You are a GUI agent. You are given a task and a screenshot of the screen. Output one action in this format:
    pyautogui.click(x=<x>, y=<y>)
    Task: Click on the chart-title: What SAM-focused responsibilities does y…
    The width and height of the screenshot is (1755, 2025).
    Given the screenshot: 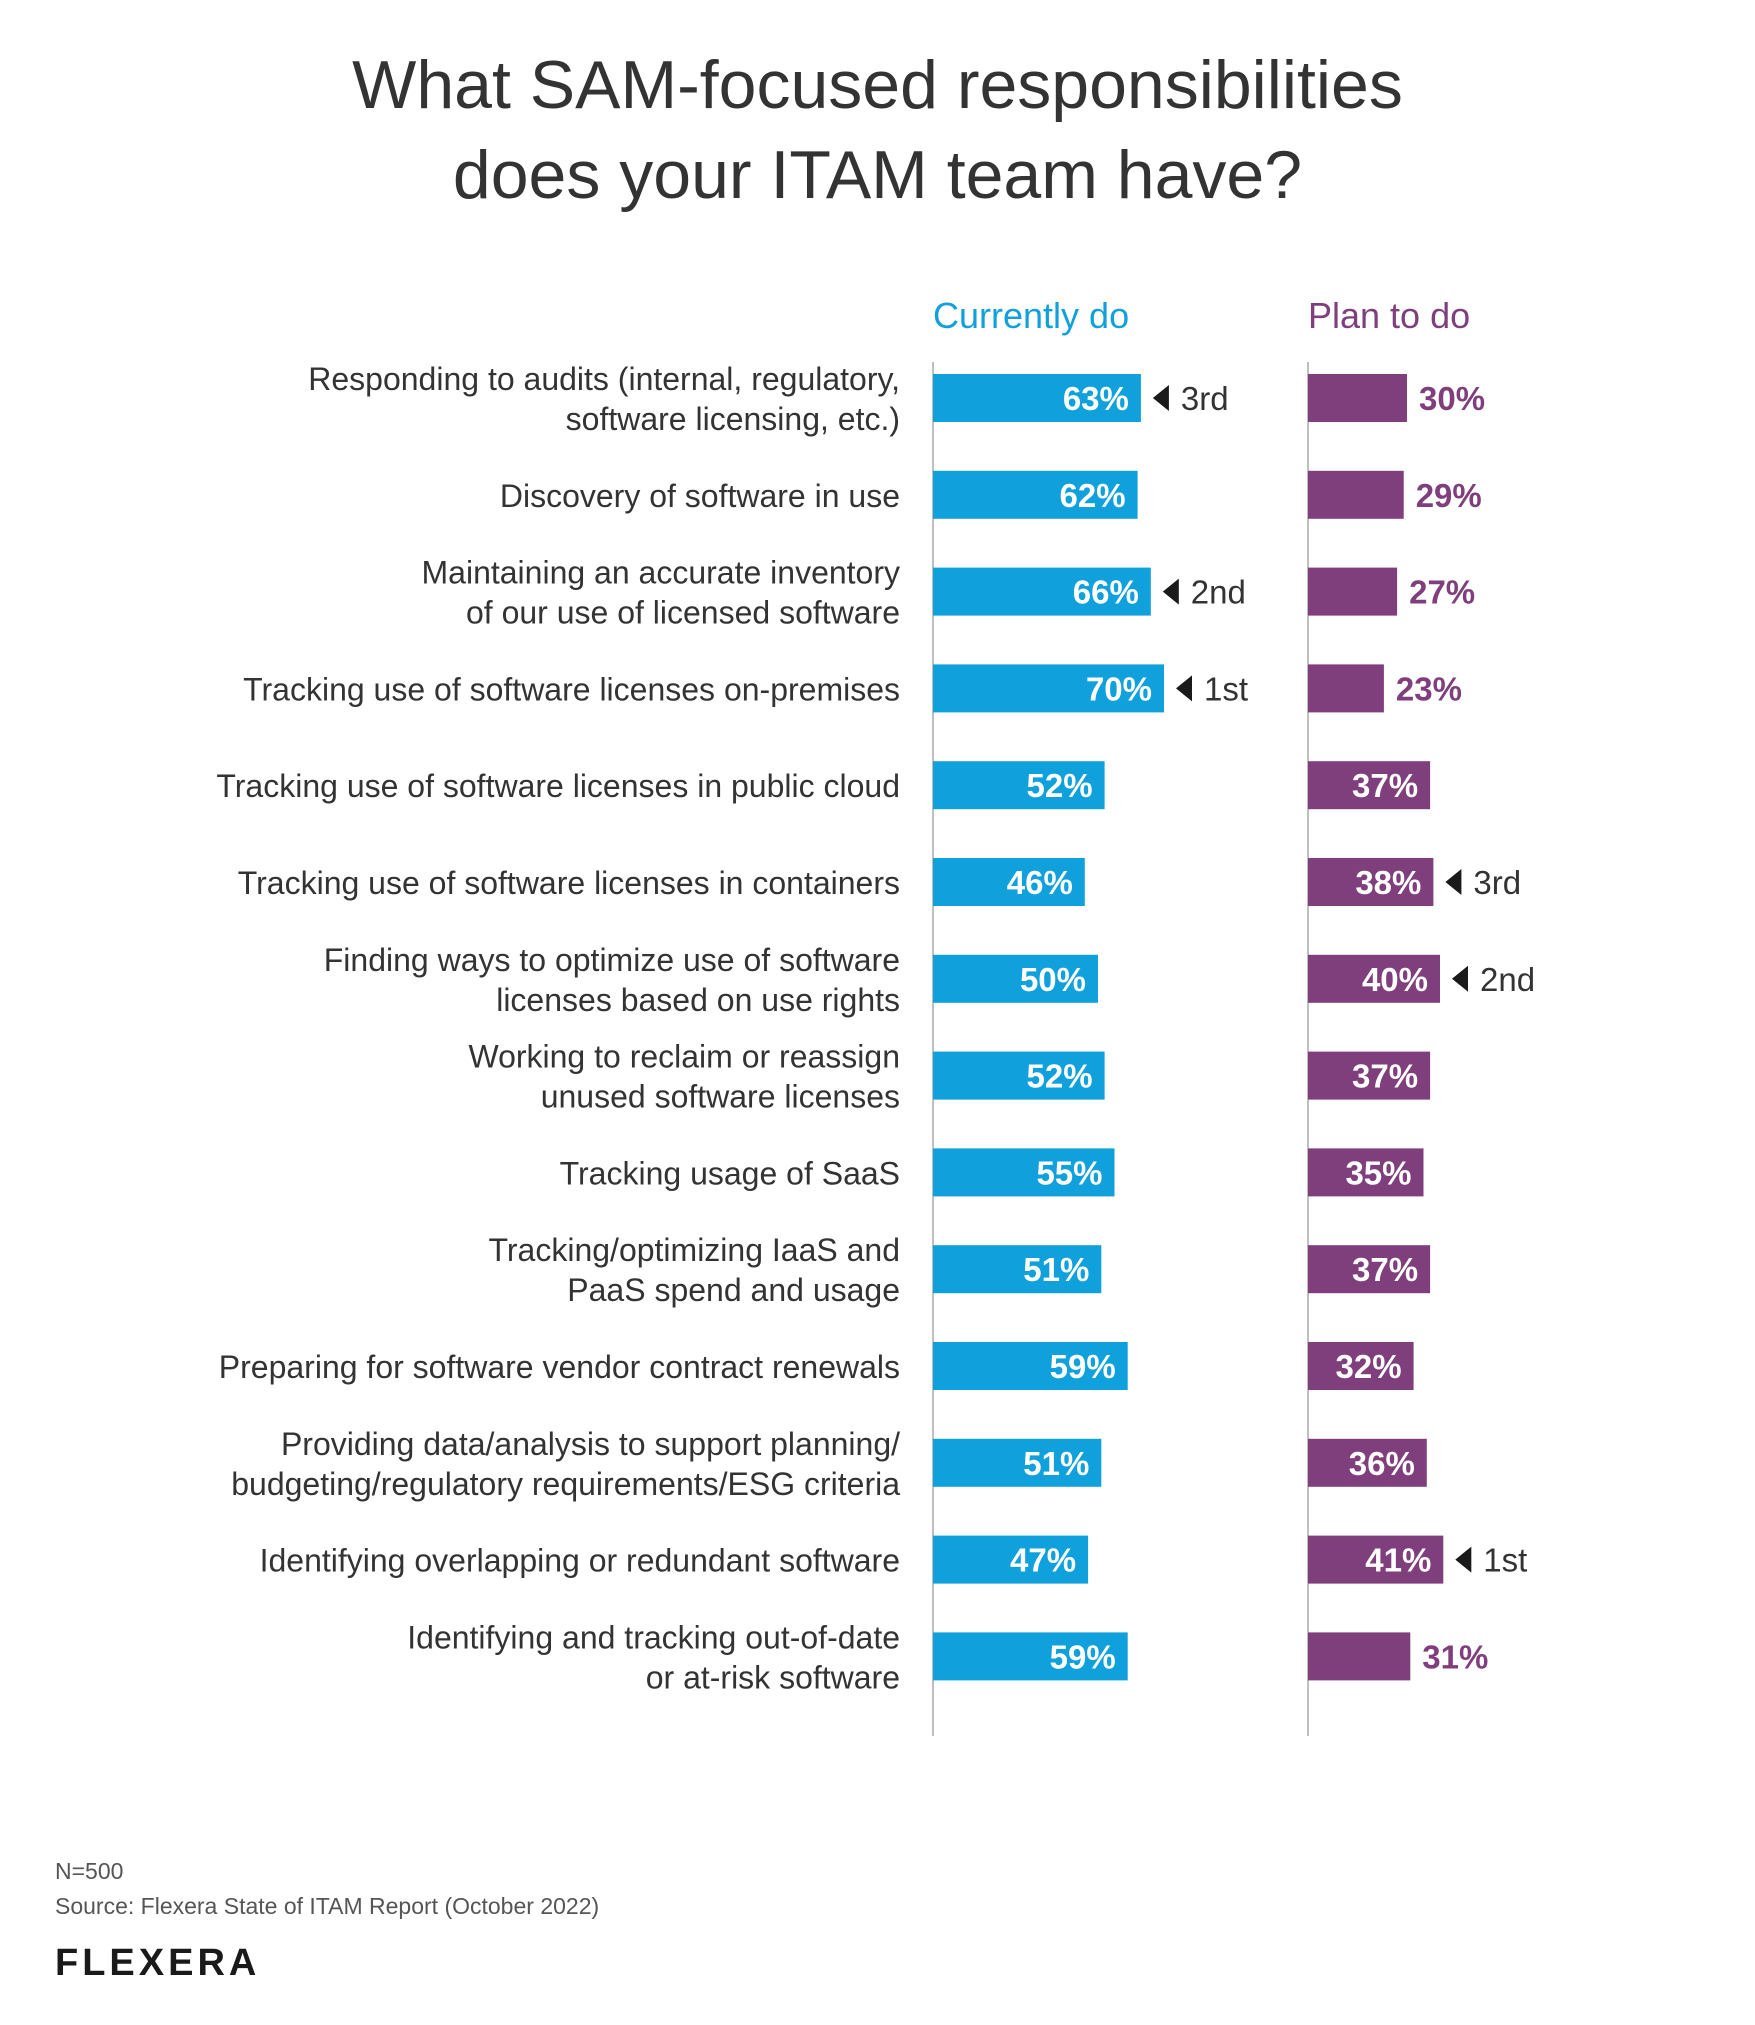 What is the action you would take?
    pyautogui.click(x=877, y=130)
    